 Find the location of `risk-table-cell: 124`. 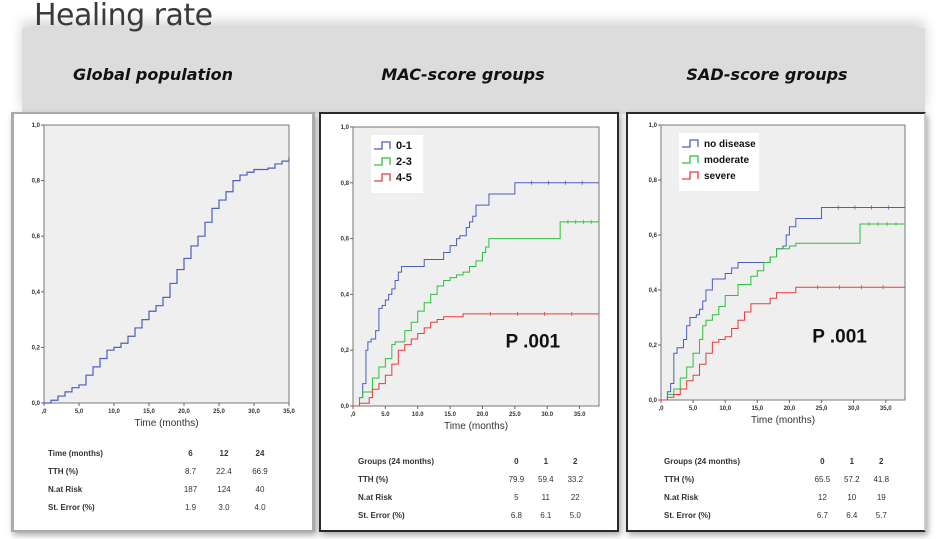

risk-table-cell: 124 is located at coordinates (224, 489).